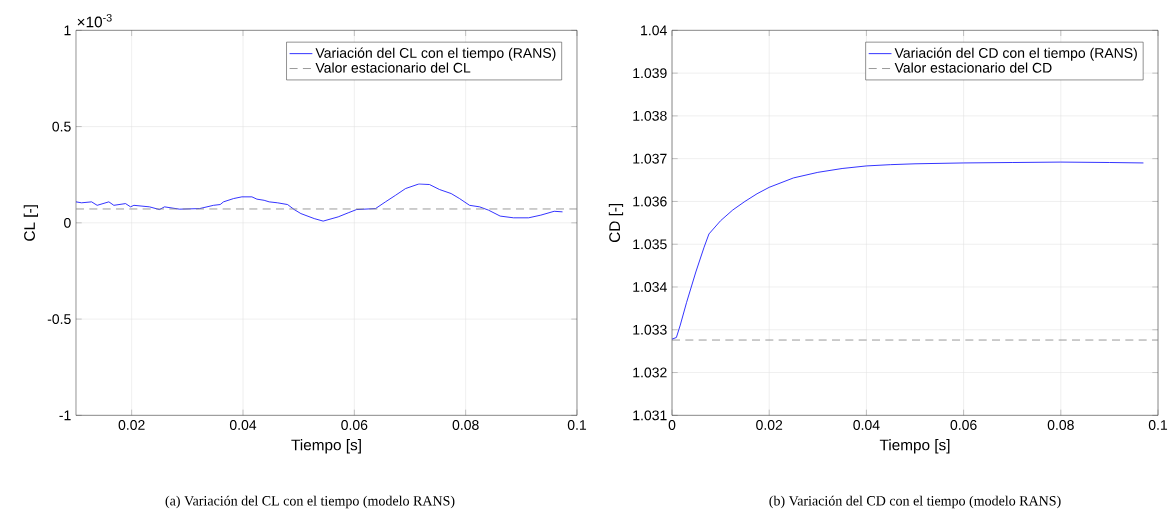  What do you see at coordinates (650, 201) in the screenshot?
I see `y-tick-label: 1.036` at bounding box center [650, 201].